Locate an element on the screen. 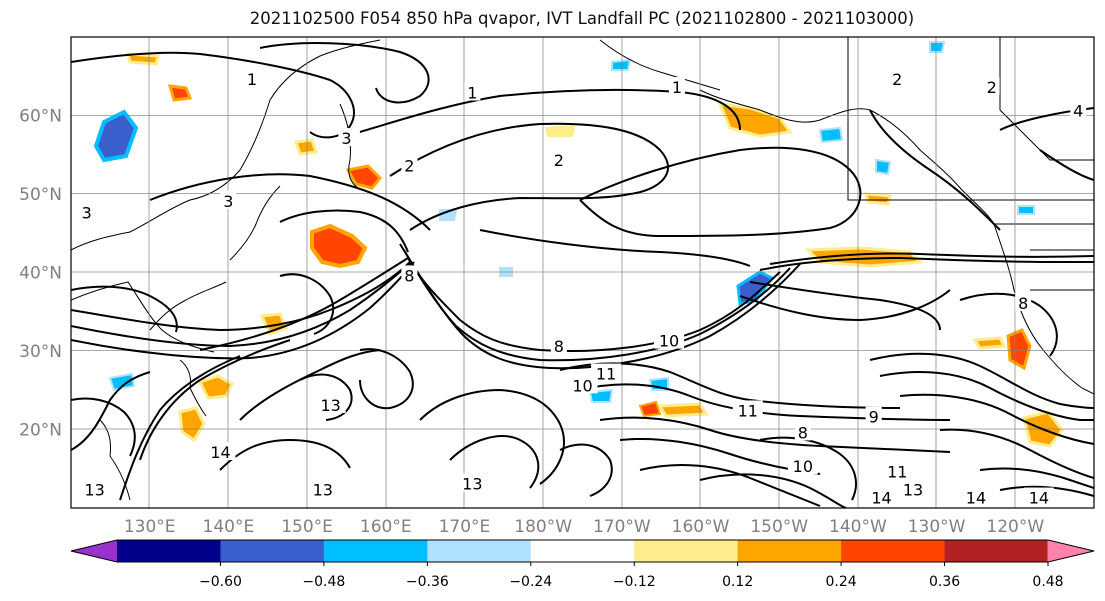 The image size is (1105, 601). colorbar-tick-label: −0.12 is located at coordinates (634, 582).